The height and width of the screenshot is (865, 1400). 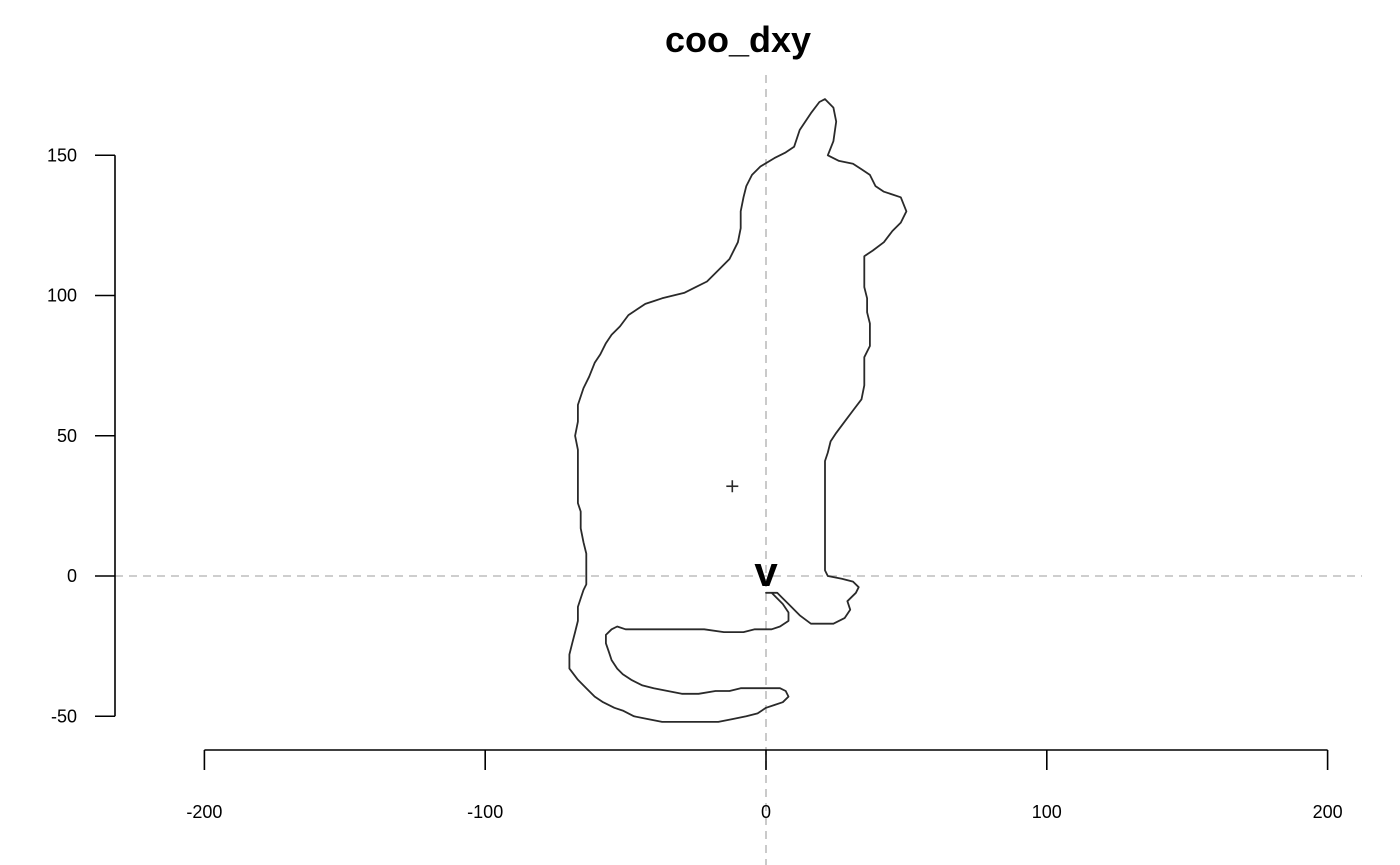 I want to click on y-tick-label: 0, so click(x=72, y=576).